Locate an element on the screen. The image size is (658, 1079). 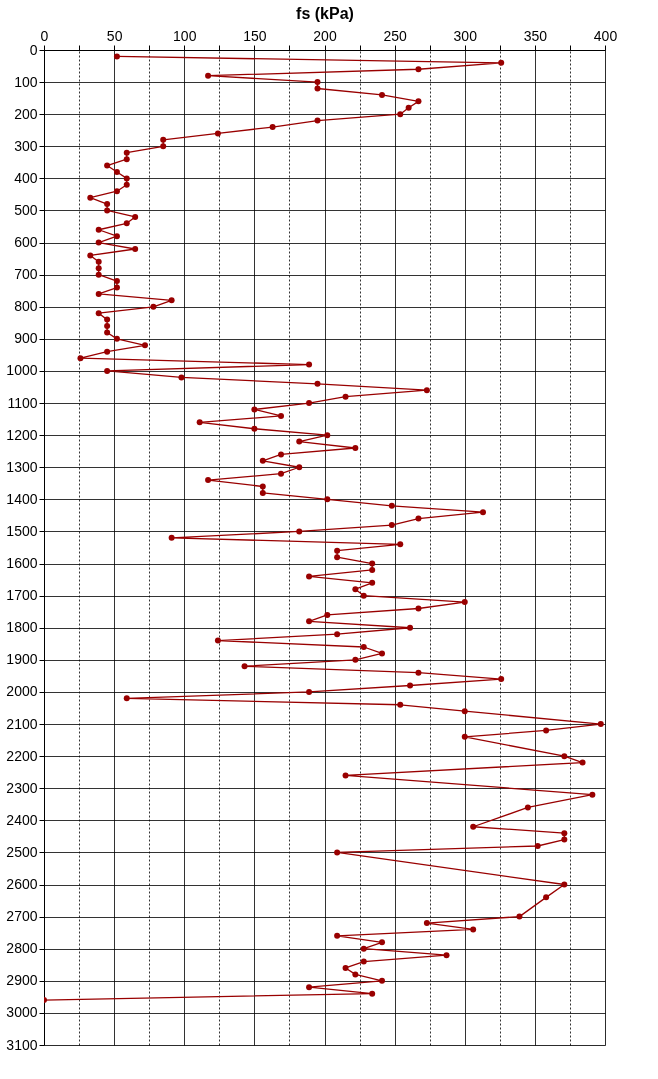
y-tick-label: 1000 is located at coordinates (22, 370).